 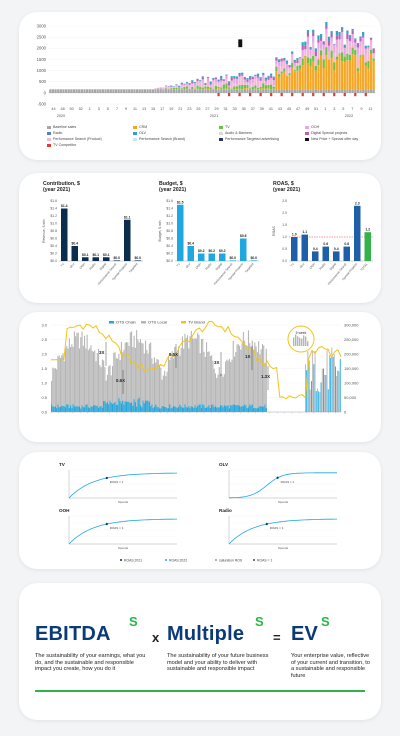 What do you see at coordinates (144, 109) in the screenshot?
I see `x-tick-label: 13` at bounding box center [144, 109].